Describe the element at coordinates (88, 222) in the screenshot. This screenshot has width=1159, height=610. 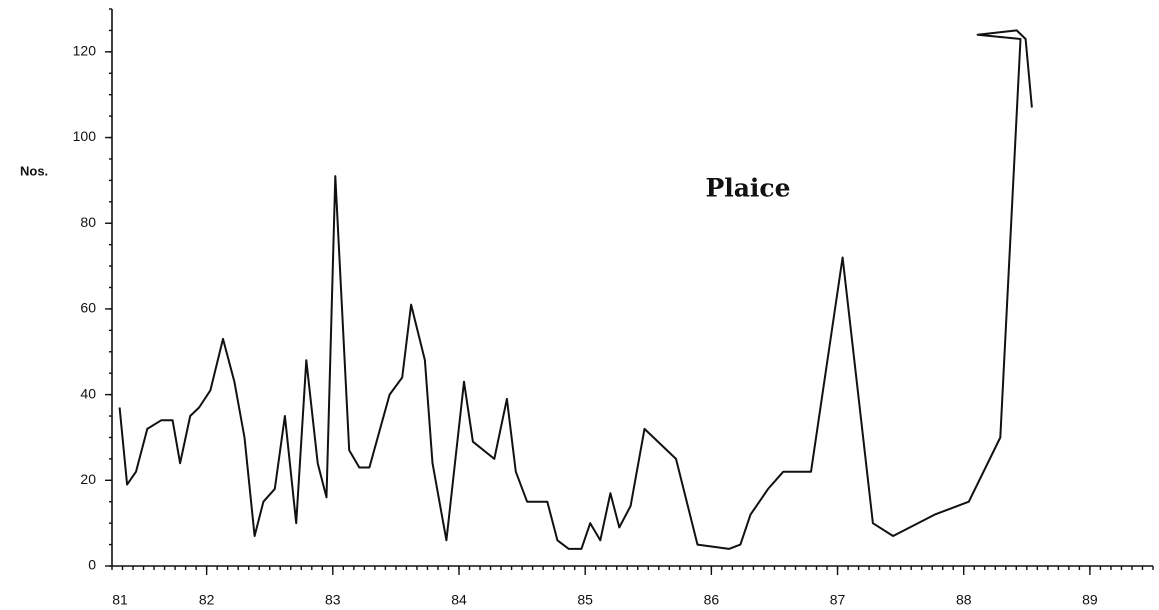
I see `y-tick-label: 80` at that location.